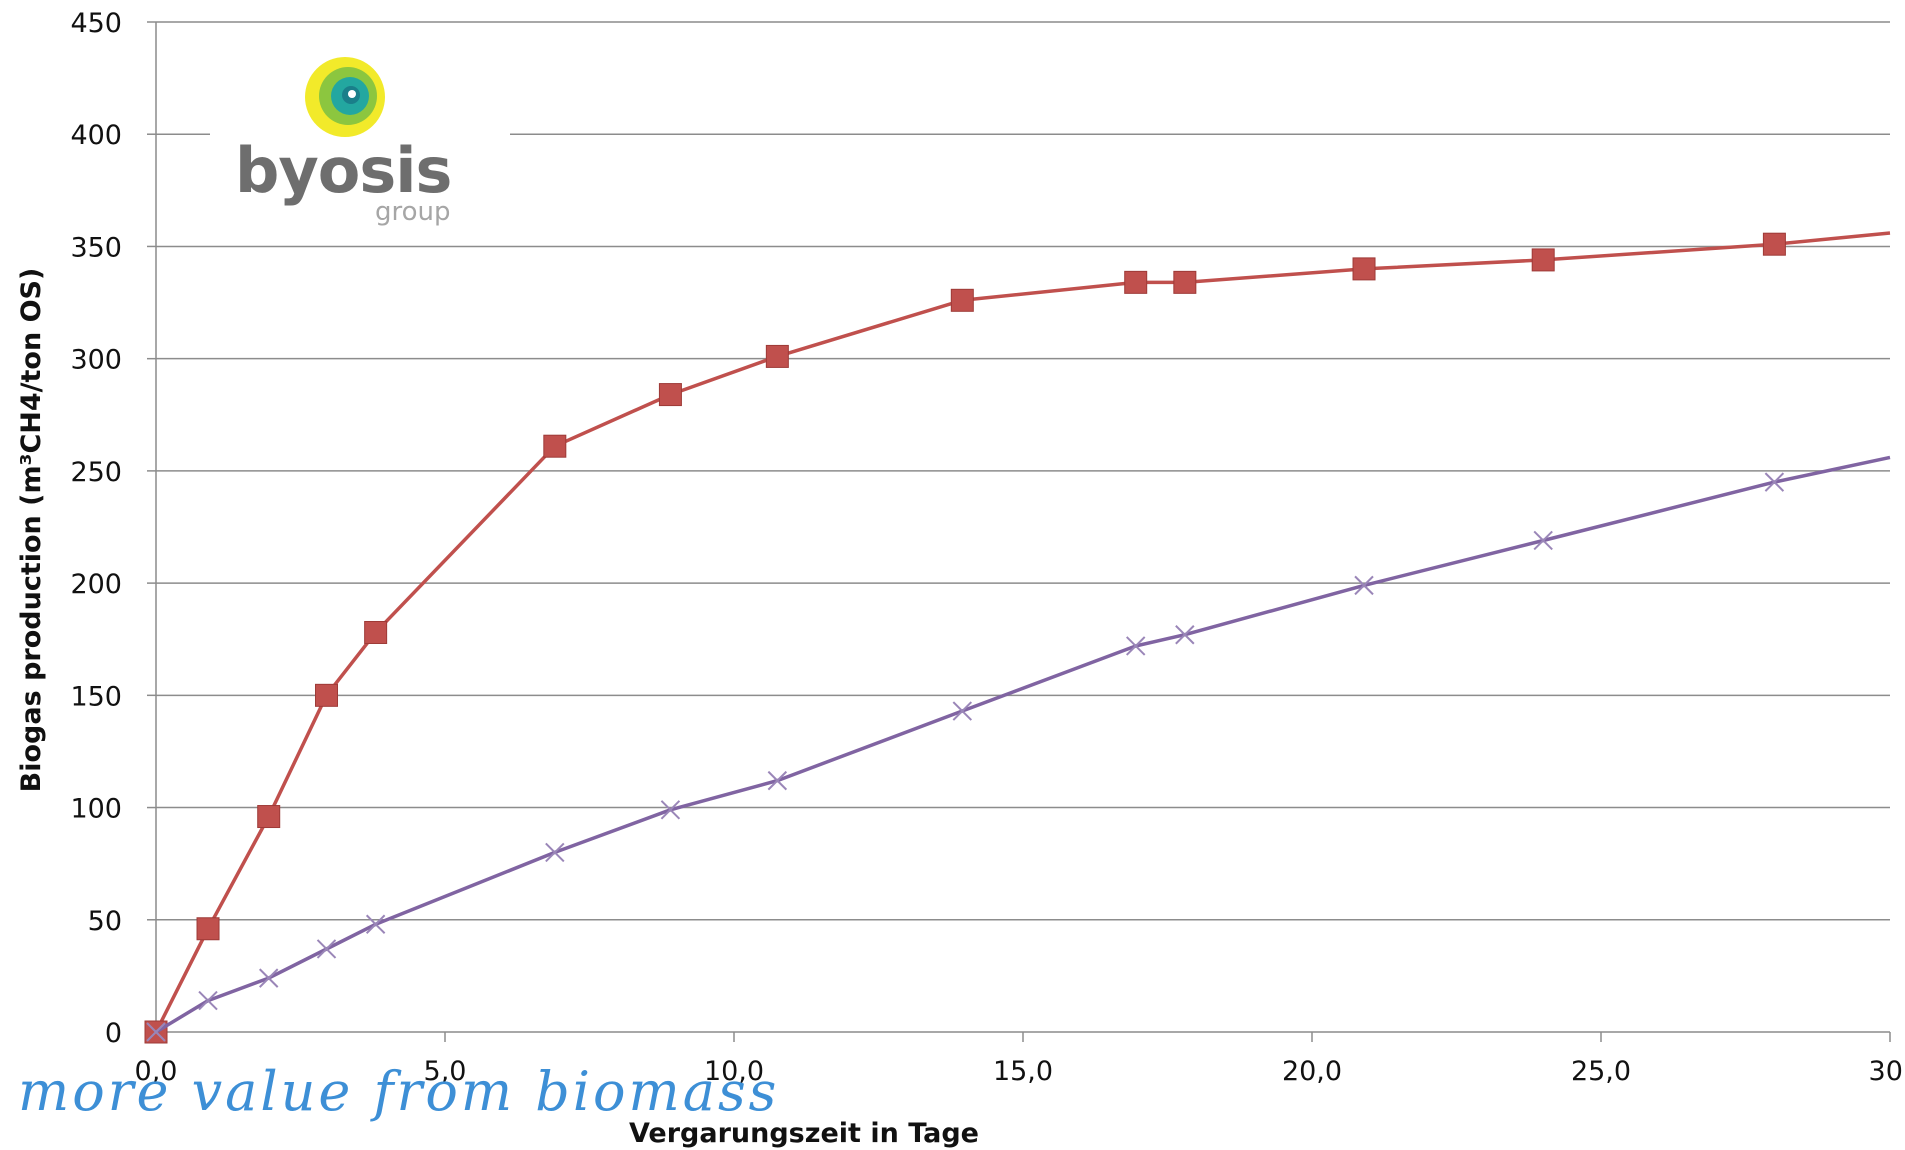 The image size is (1905, 1150). Describe the element at coordinates (343, 170) in the screenshot. I see `logo-wordmark: byosis` at that location.